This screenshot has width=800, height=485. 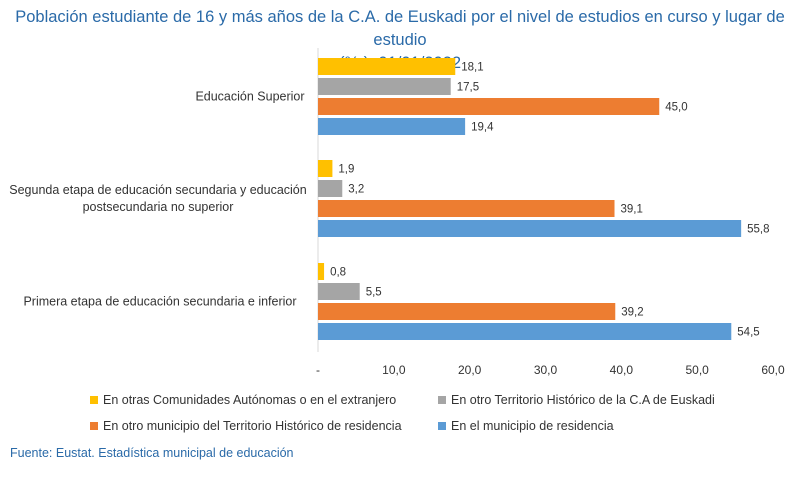 I want to click on x-tick-label: -, so click(x=318, y=370).